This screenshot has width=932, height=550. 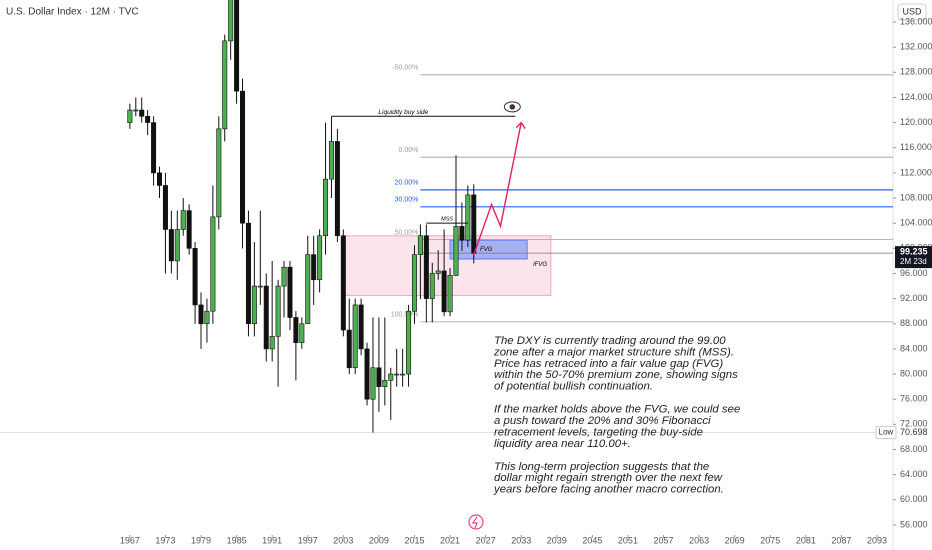 What do you see at coordinates (343, 540) in the screenshot?
I see `x-tick-label: 2003` at bounding box center [343, 540].